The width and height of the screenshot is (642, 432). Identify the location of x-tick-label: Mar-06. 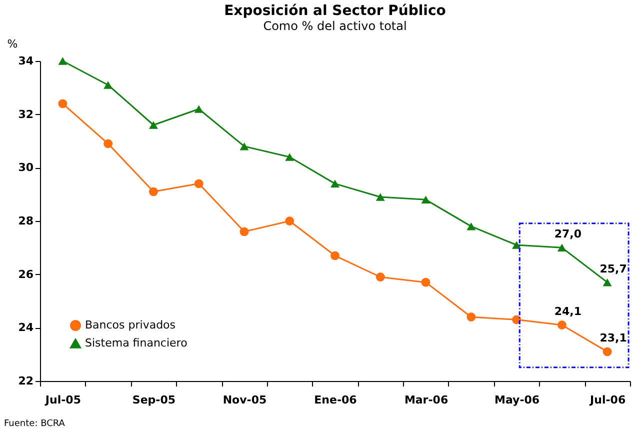
(426, 400).